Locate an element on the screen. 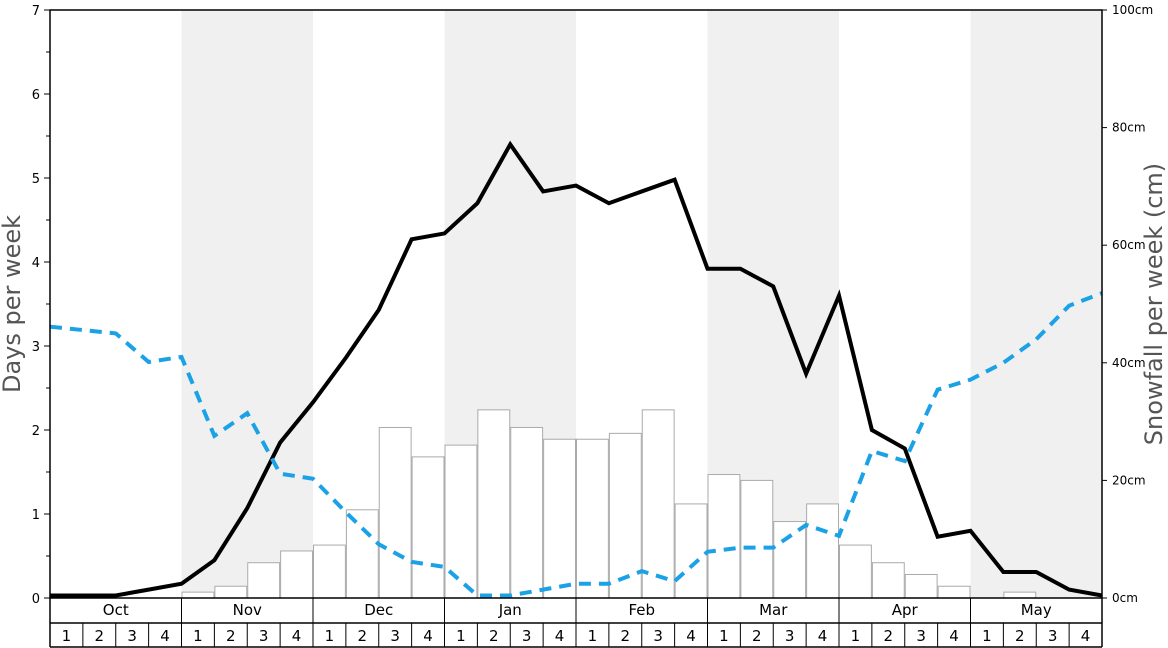 This screenshot has width=1168, height=648. month-label-apr: Apr is located at coordinates (905, 610).